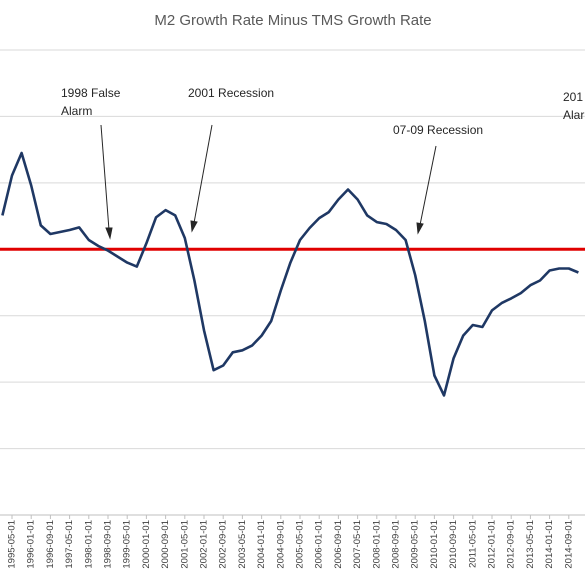 This screenshot has width=585, height=585. Describe the element at coordinates (292, 20) in the screenshot. I see `chart-title: M2 Growth Rate Minus TMS Growth Rate` at that location.